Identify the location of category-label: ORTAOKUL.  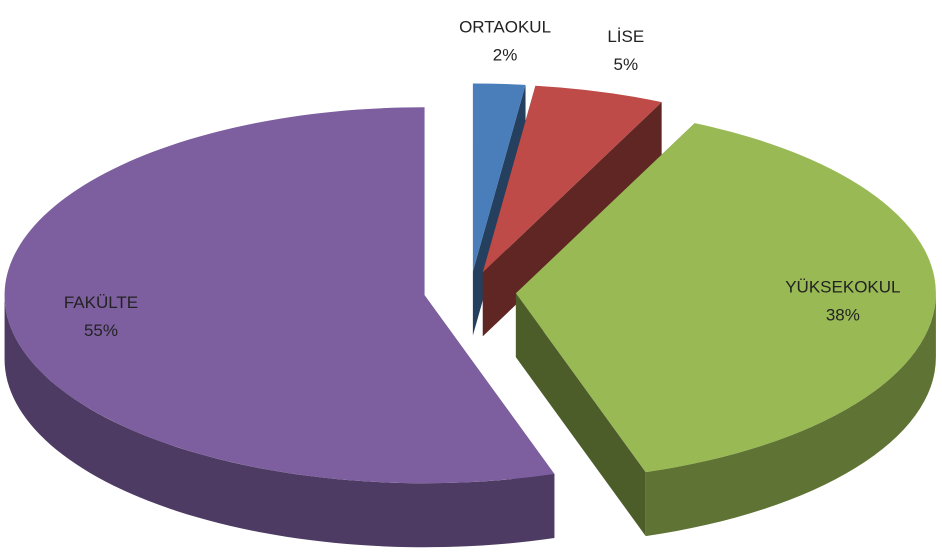
(505, 27).